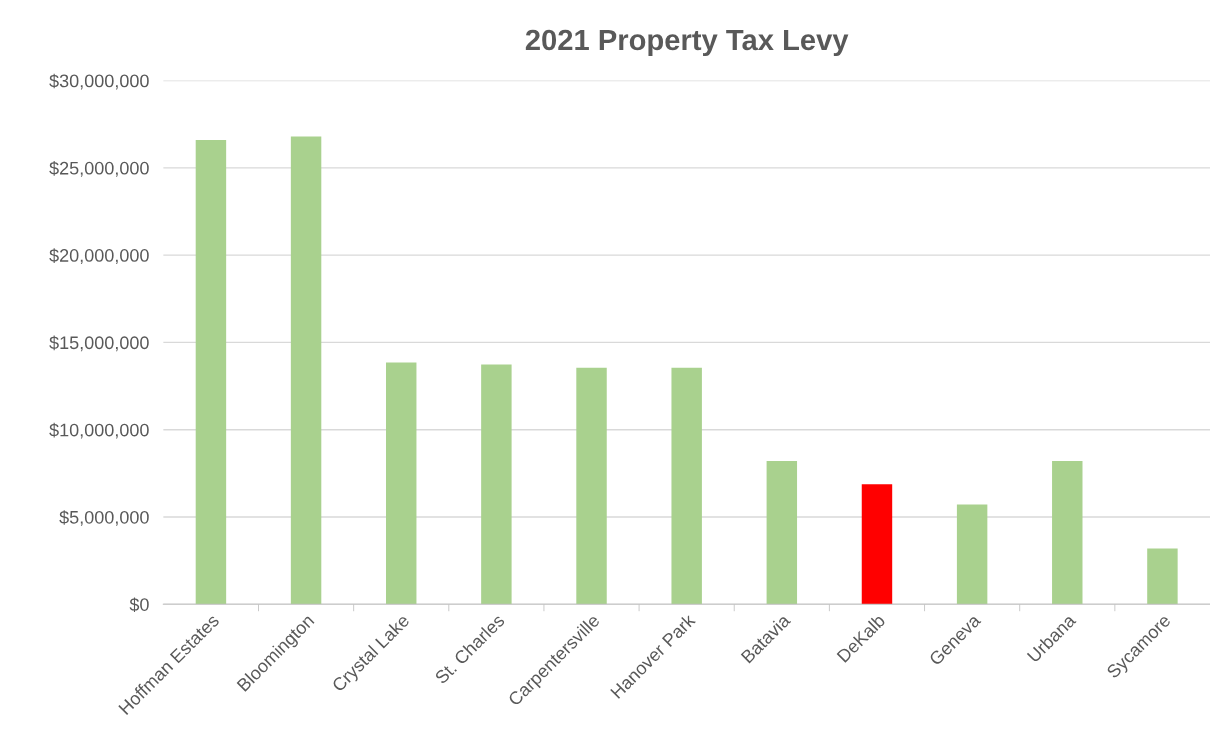 This screenshot has width=1210, height=746. I want to click on y-tick-label: $15,000,000, so click(99, 343).